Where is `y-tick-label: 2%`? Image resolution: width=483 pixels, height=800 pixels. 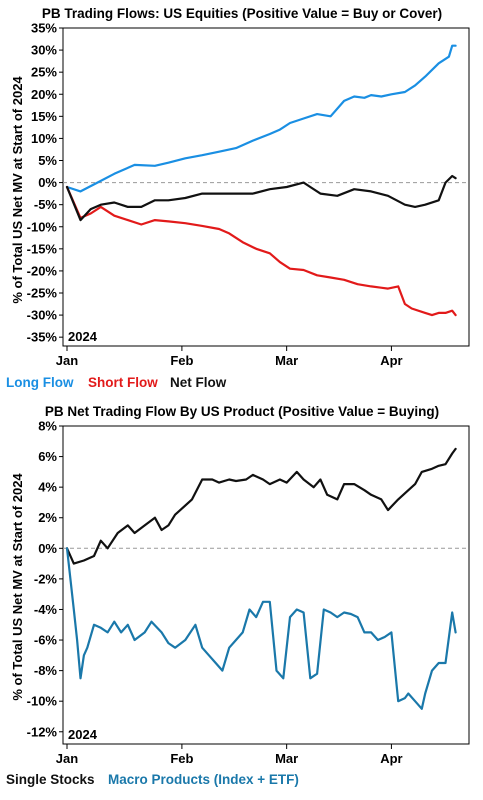 y-tick-label: 2% is located at coordinates (47, 517).